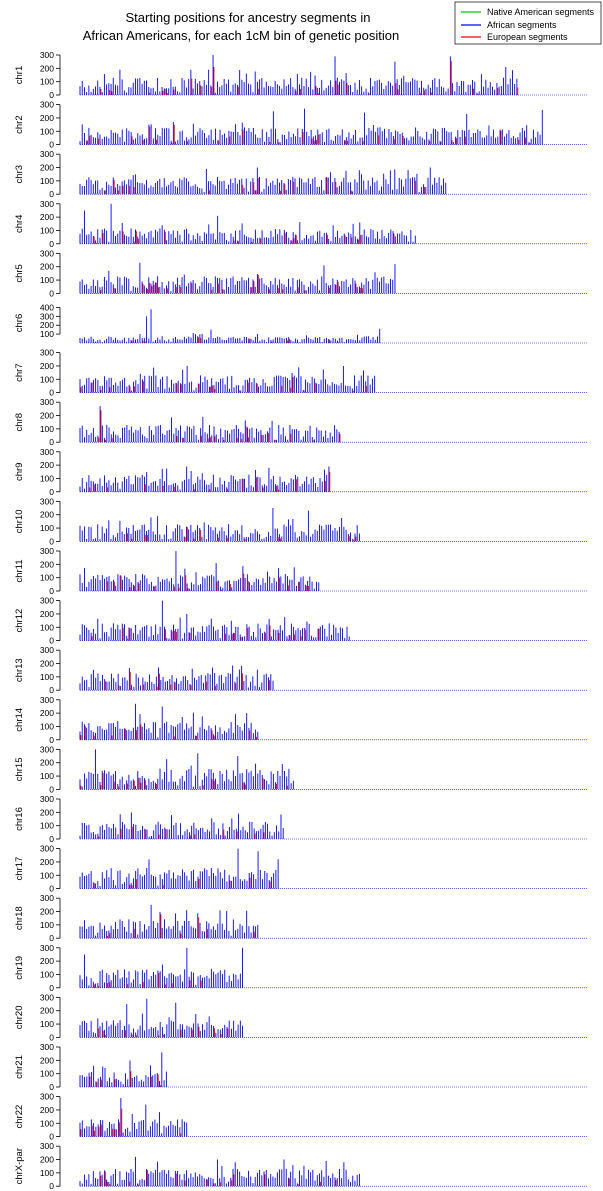 Image resolution: width=603 pixels, height=1191 pixels. What do you see at coordinates (301, 918) in the screenshot?
I see `panel-chr18: 0 100 200 300 chr18` at bounding box center [301, 918].